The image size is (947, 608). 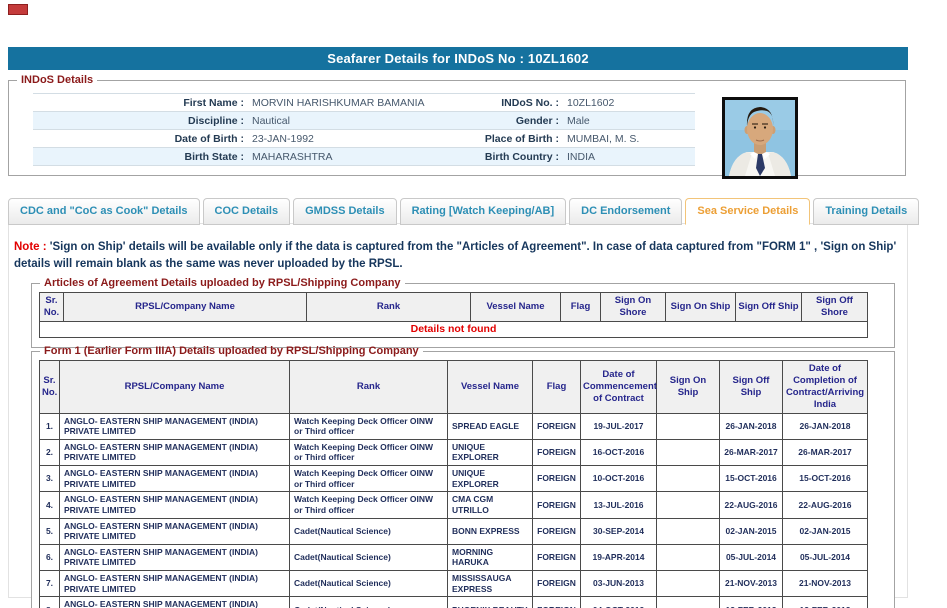 I want to click on tab: COC Details, so click(x=246, y=211).